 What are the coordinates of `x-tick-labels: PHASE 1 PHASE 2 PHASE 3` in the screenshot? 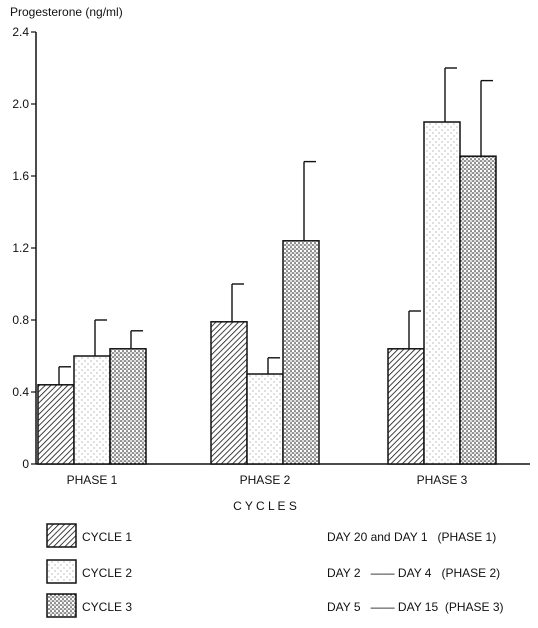 It's located at (267, 480).